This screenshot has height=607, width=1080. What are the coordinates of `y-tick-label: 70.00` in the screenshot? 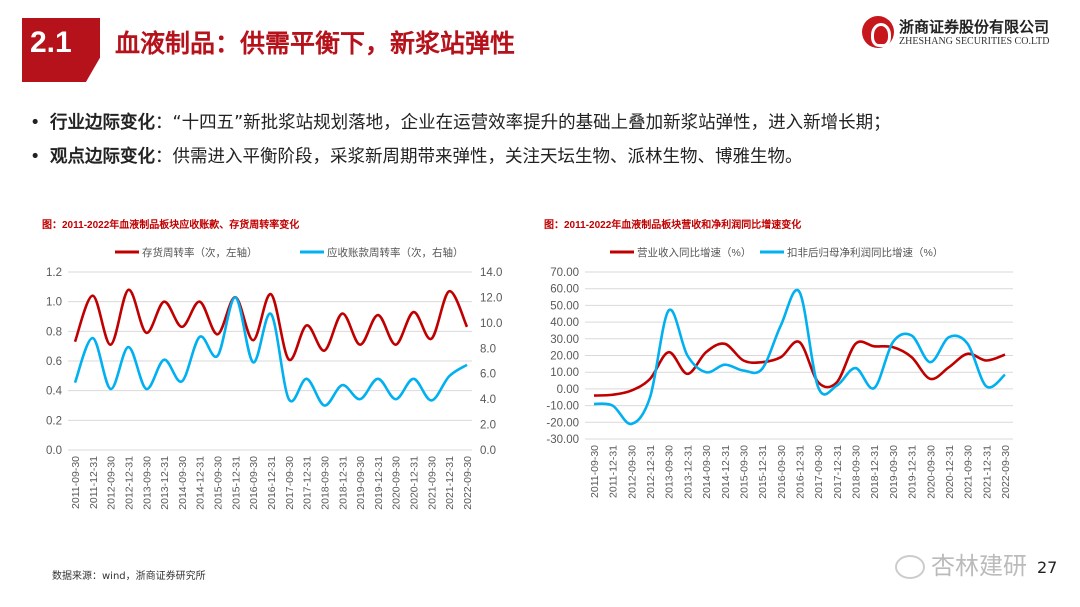 It's located at (564, 273).